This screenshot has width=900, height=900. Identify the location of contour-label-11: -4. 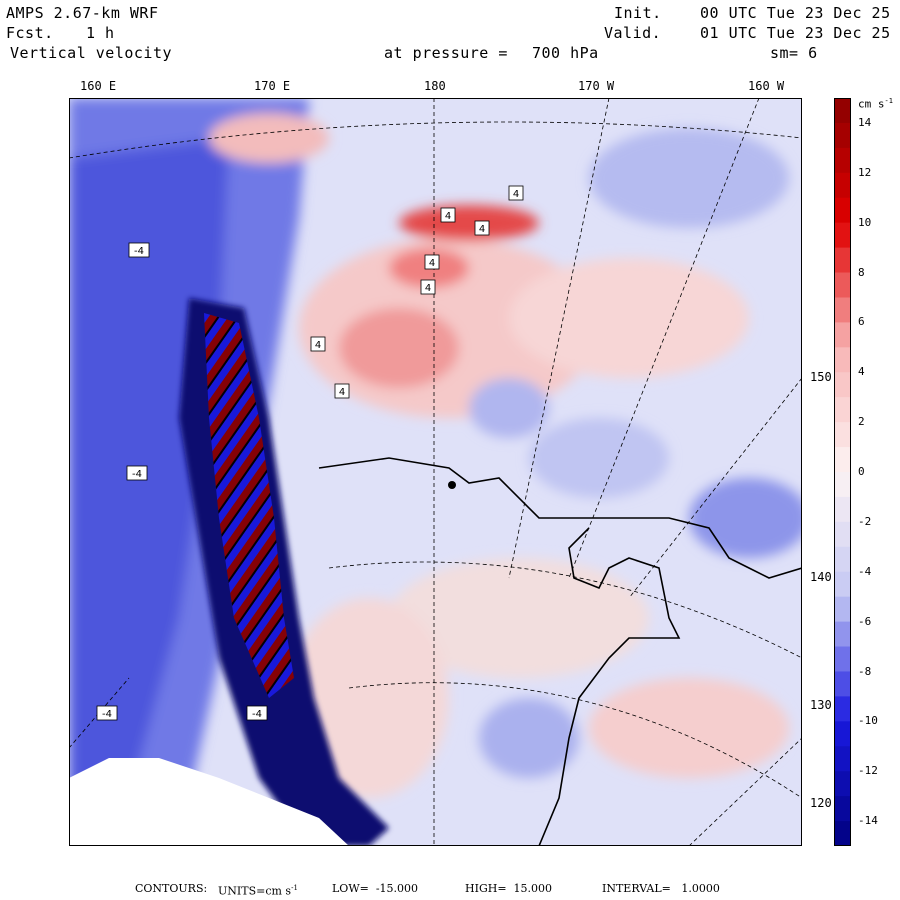
(257, 714).